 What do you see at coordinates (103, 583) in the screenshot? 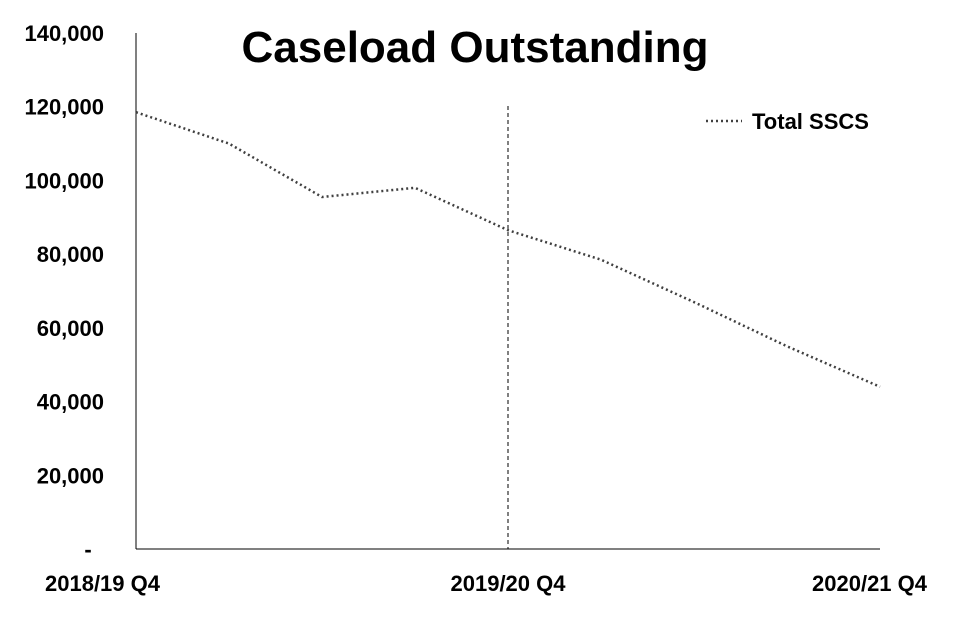
I see `x-tick-label: 2018/19 Q4` at bounding box center [103, 583].